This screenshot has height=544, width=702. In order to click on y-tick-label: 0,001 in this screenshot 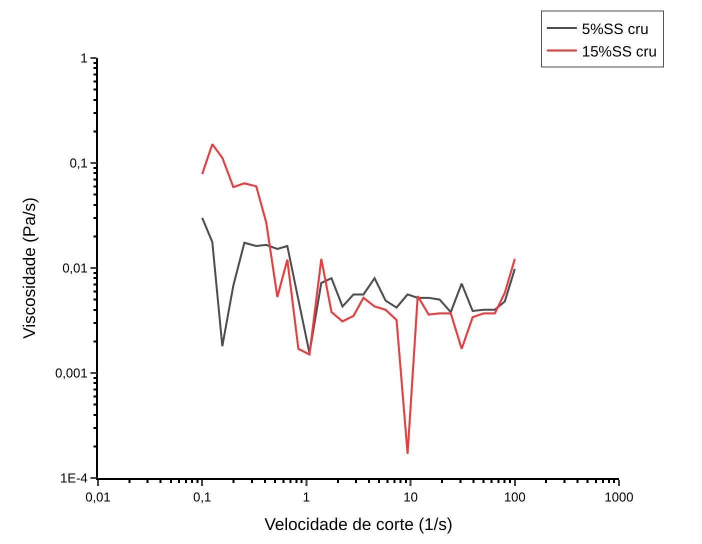, I will do `click(71, 373)`.